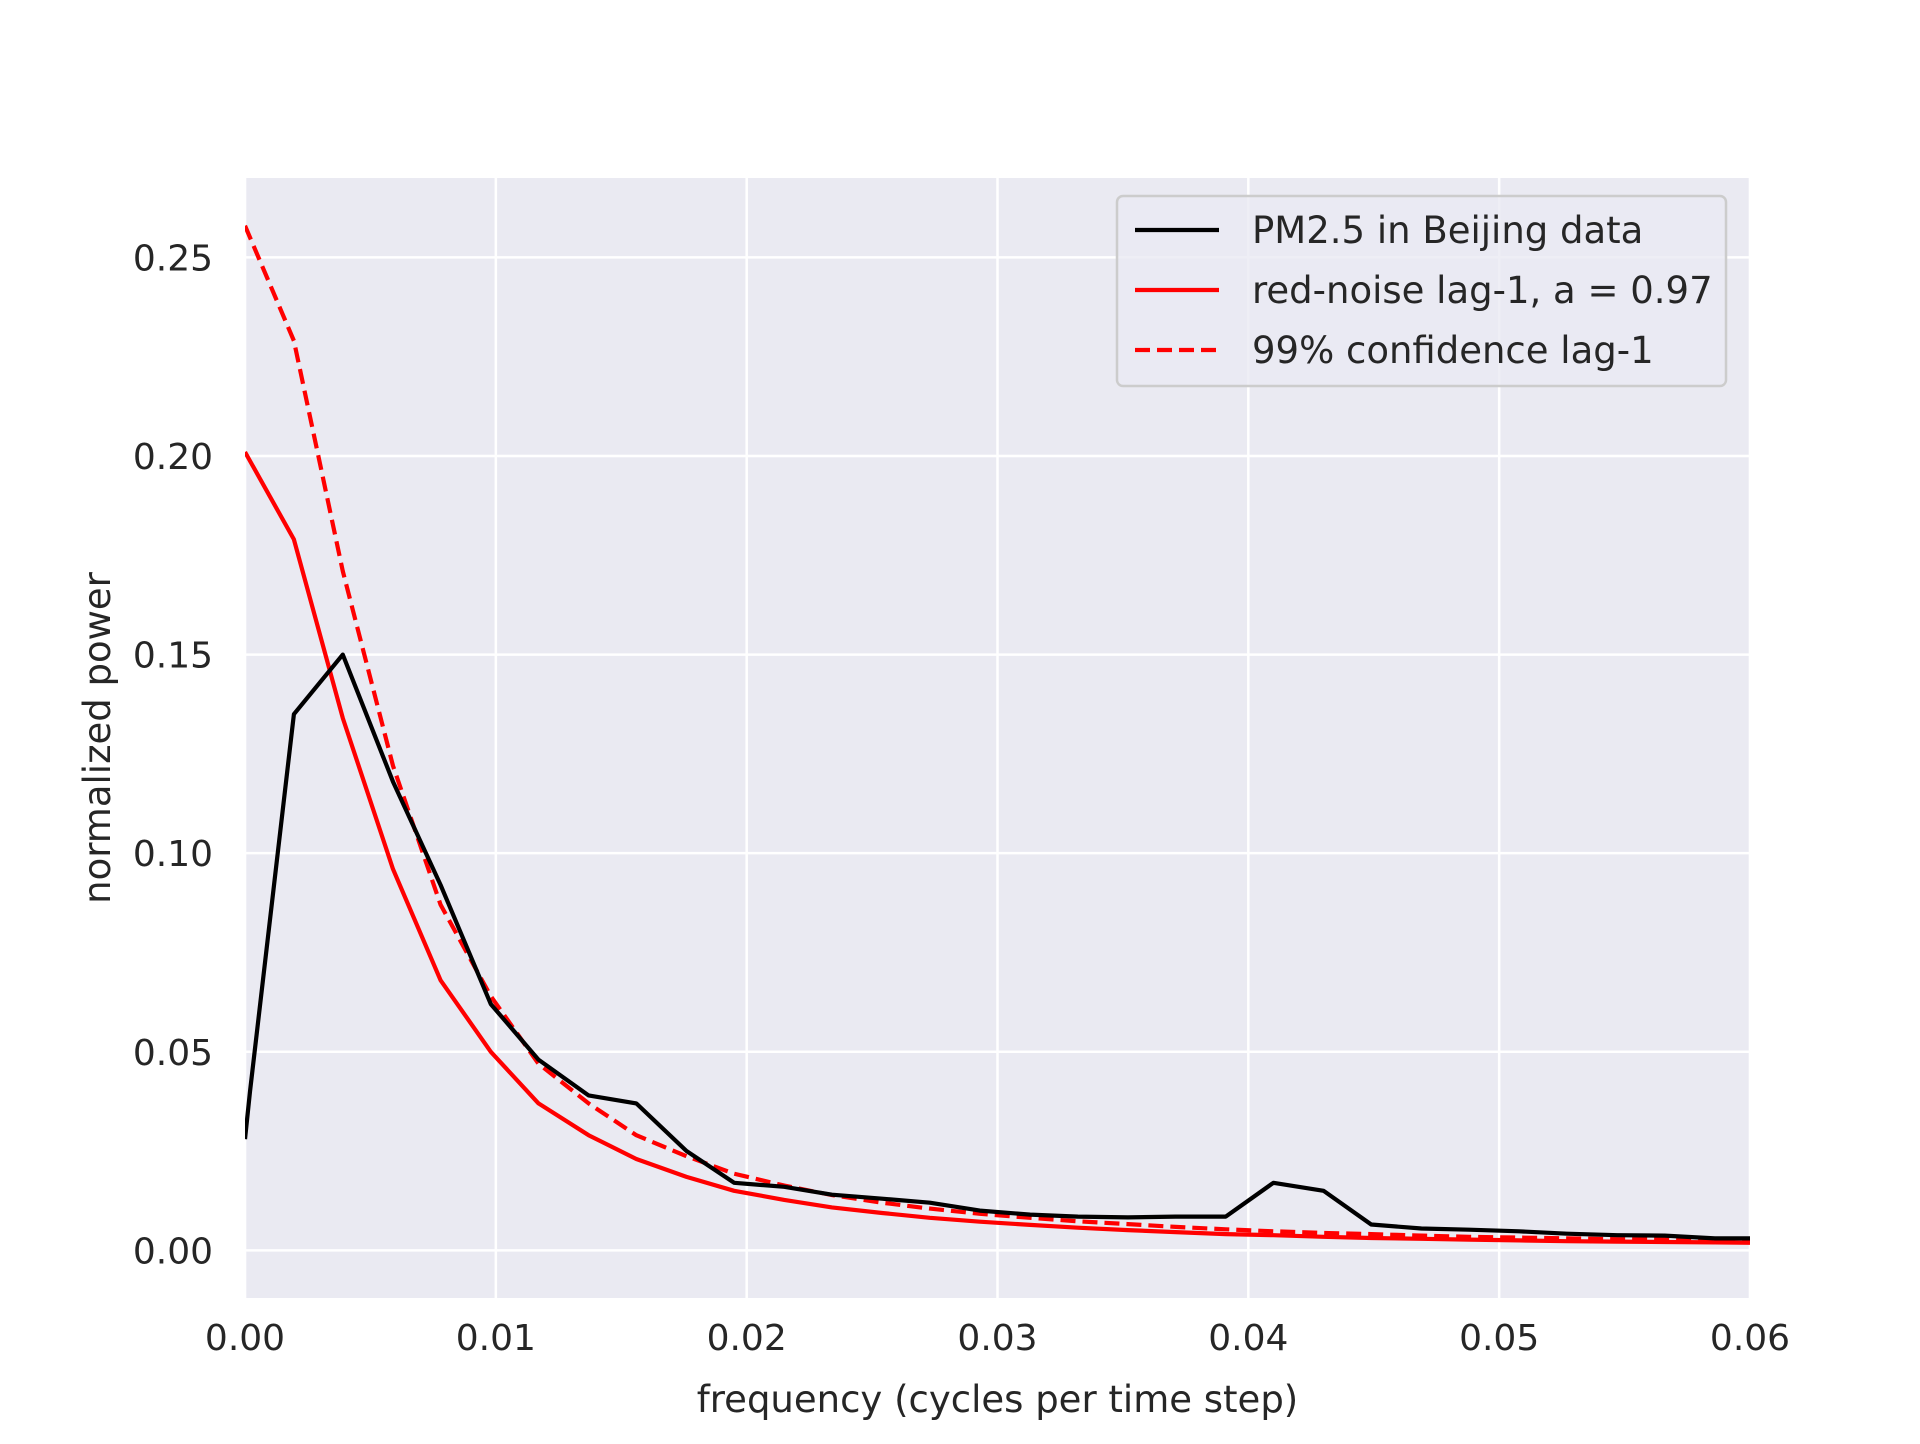  Describe the element at coordinates (1482, 290) in the screenshot. I see `legend-label-1: red-noise lag-1, a = 0.97` at that location.